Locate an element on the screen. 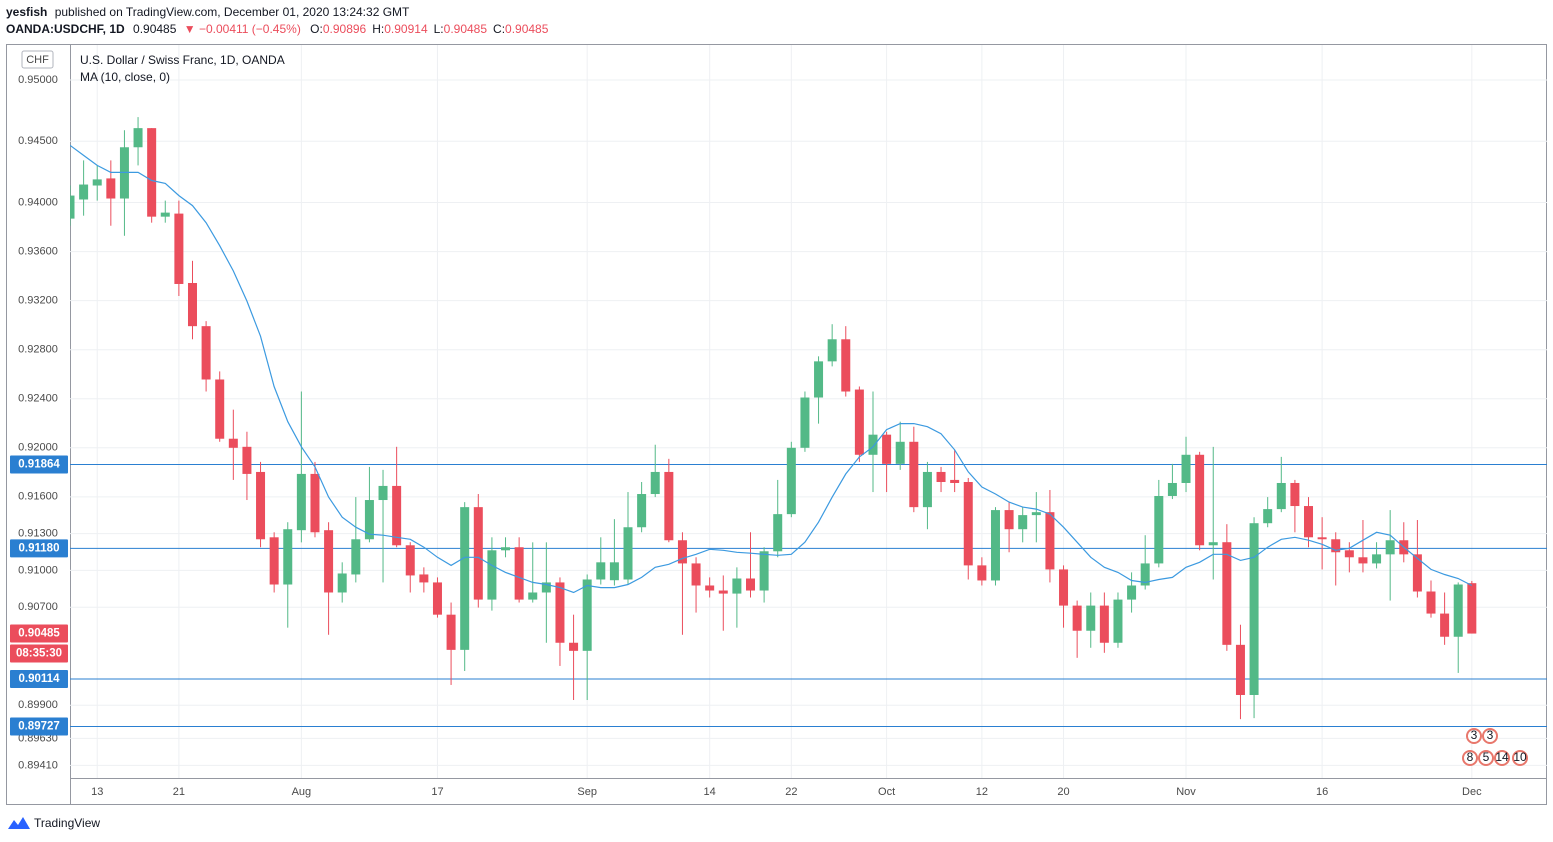 The image size is (1553, 842). ohlc-key: O: is located at coordinates (316, 29).